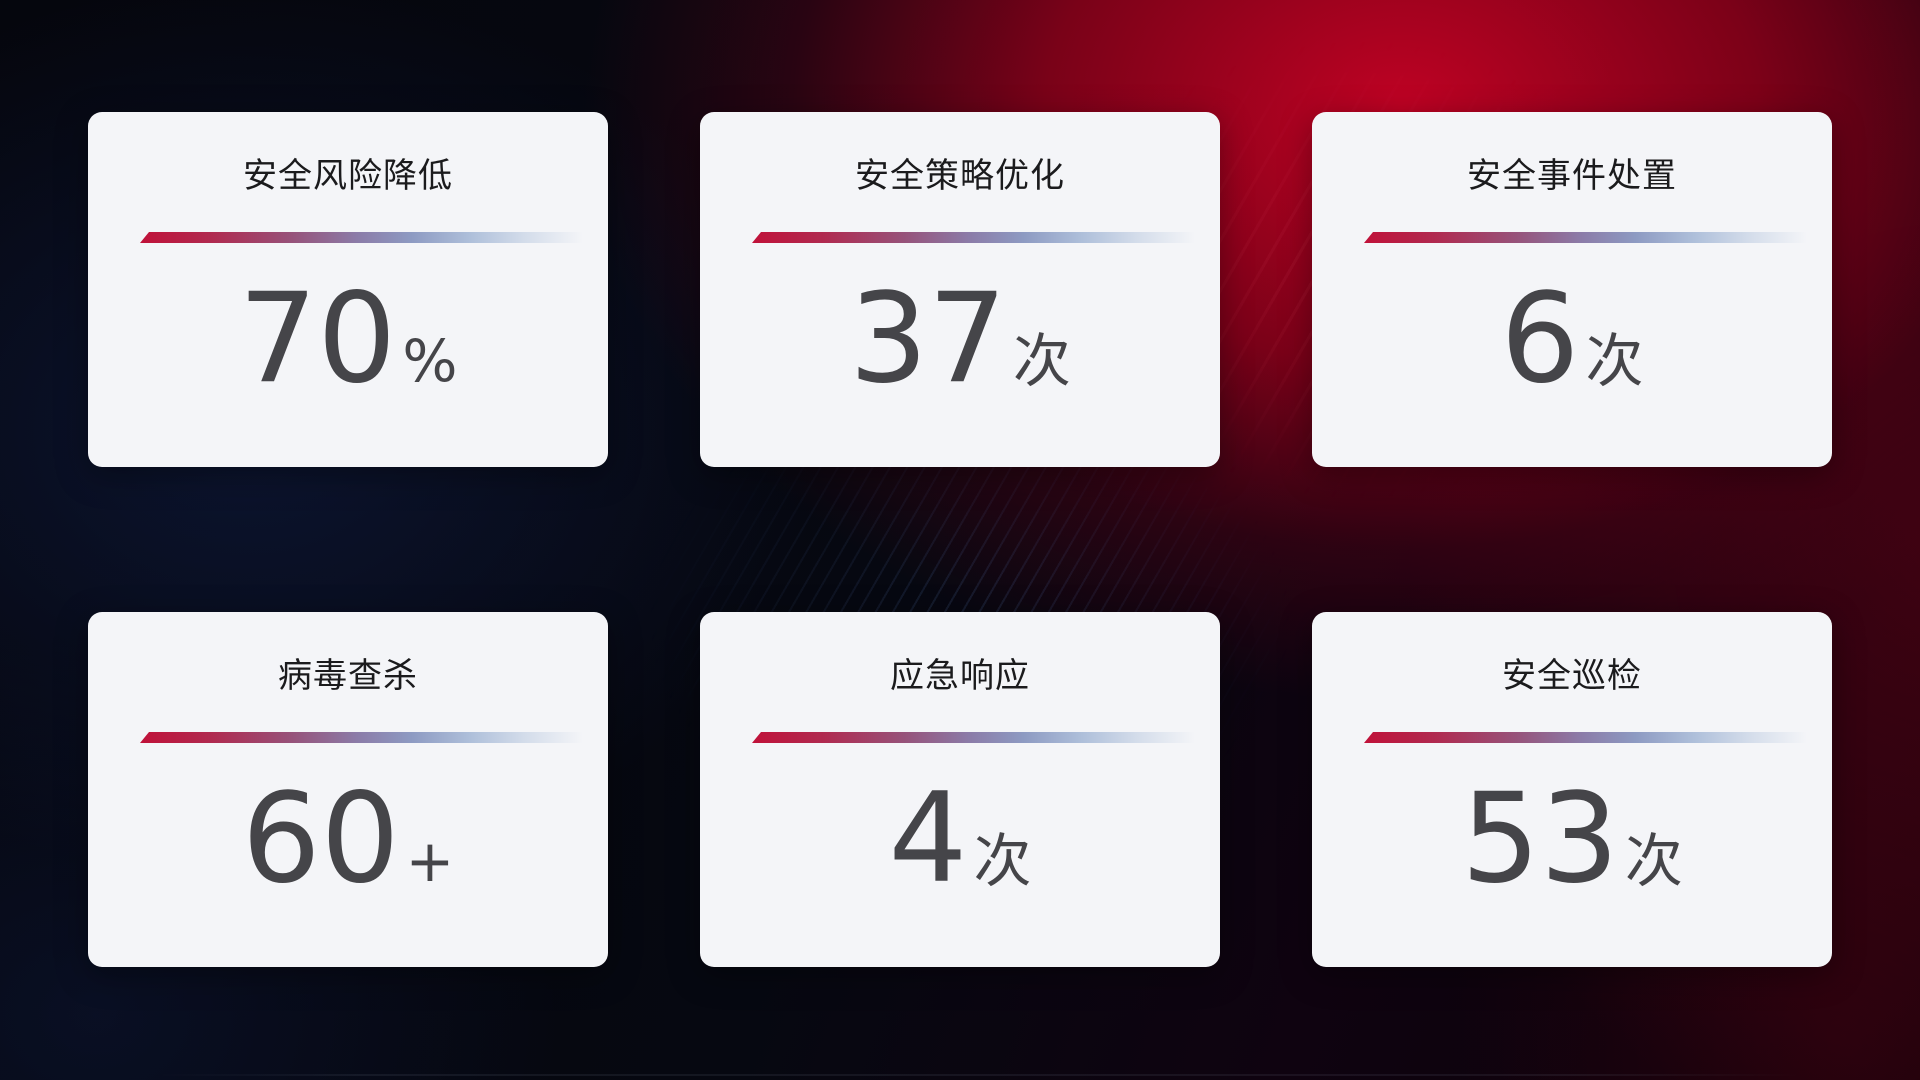  What do you see at coordinates (317, 339) in the screenshot?
I see `stat-value: 70` at bounding box center [317, 339].